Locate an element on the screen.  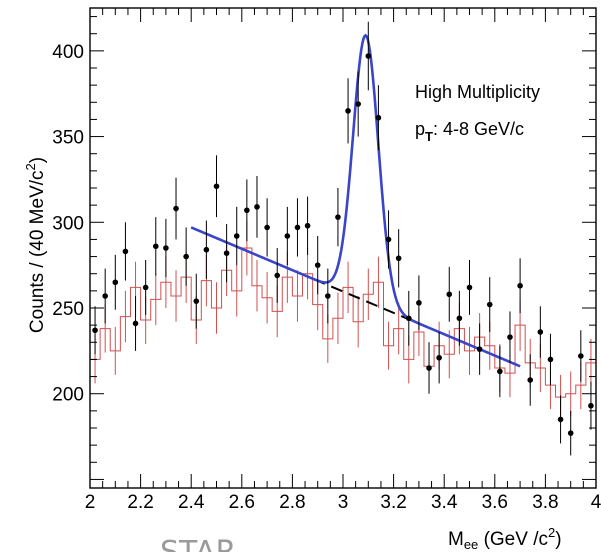
x-tick-label: 2.2 is located at coordinates (140, 502).